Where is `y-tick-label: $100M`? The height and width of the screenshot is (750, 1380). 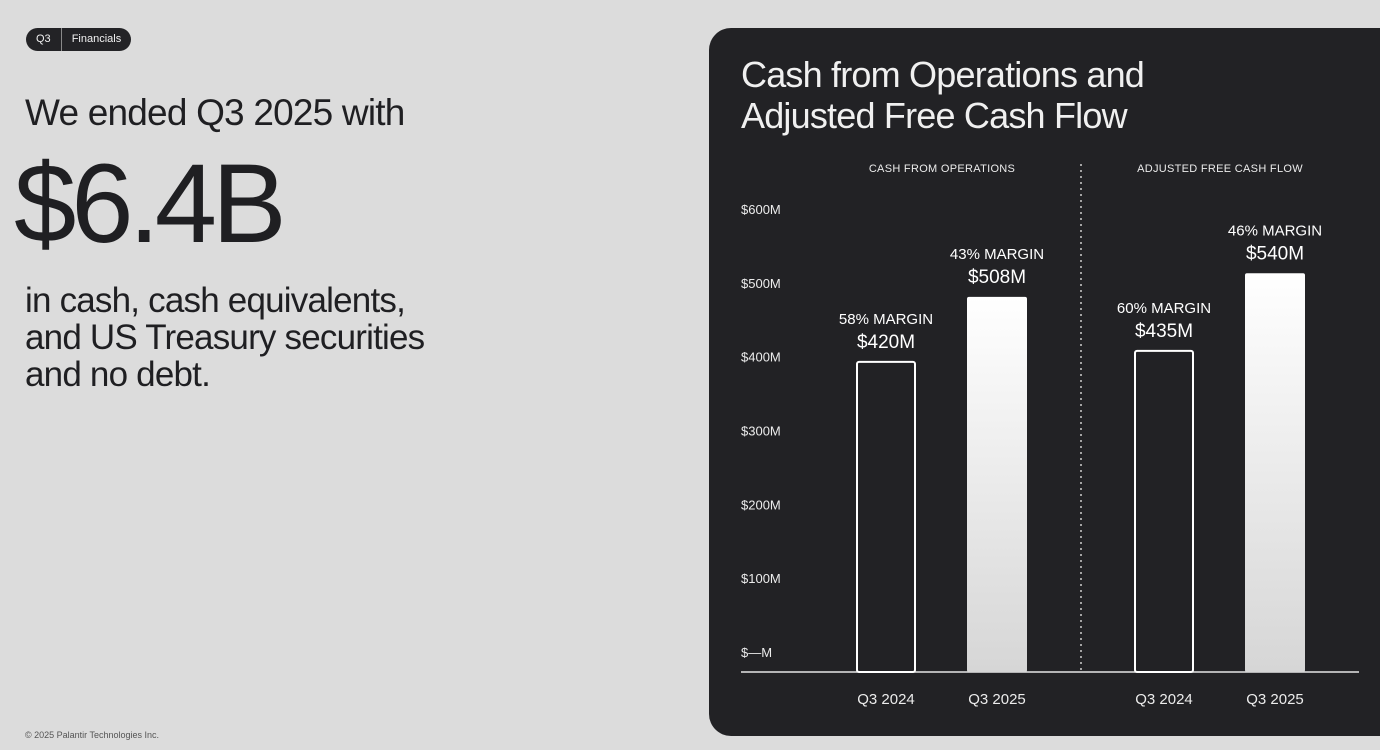 y-tick-label: $100M is located at coordinates (761, 578).